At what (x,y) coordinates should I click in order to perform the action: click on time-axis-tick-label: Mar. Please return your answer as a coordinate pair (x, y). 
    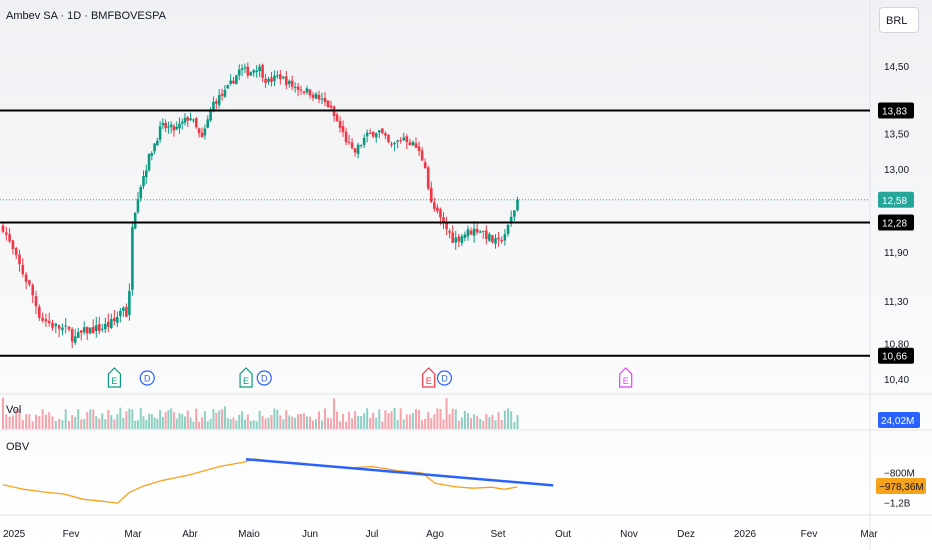
    Looking at the image, I should click on (869, 534).